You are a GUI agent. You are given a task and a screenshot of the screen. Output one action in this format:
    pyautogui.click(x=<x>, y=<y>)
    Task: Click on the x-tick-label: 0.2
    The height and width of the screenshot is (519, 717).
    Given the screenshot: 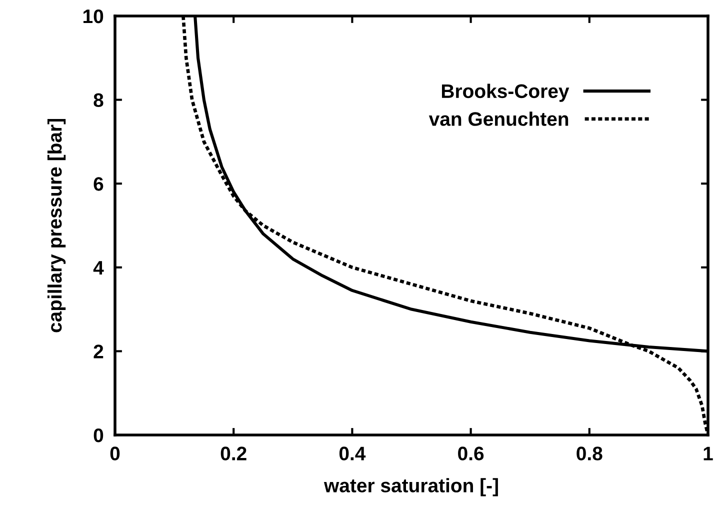 What is the action you would take?
    pyautogui.click(x=233, y=453)
    